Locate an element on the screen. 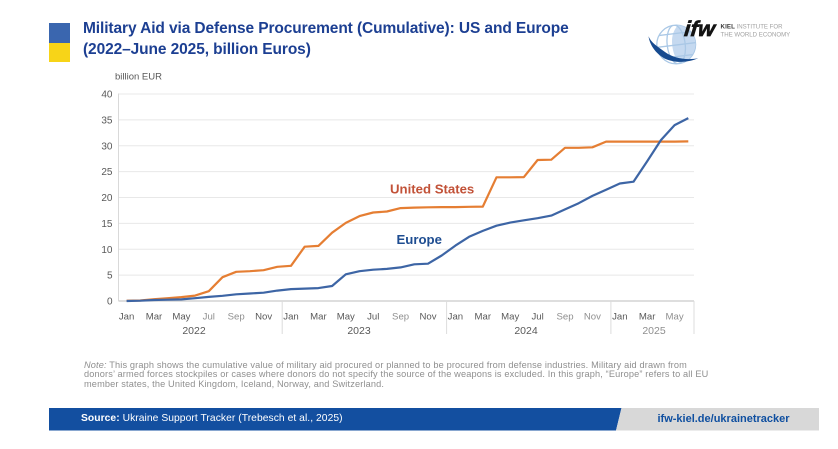 This screenshot has width=838, height=449. svg-text: THE WORLD ECONOMY is located at coordinates (756, 35).